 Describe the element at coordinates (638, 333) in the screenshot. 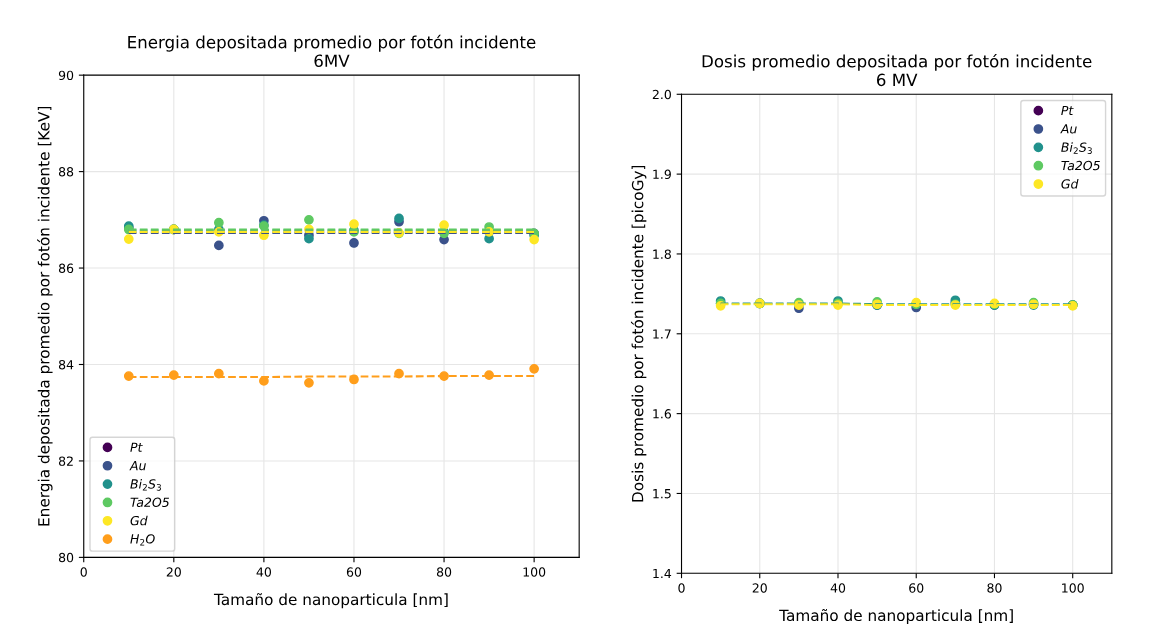

I see `y-axis-title: Dosis promedio por fotón incidente [picoGy]` at that location.